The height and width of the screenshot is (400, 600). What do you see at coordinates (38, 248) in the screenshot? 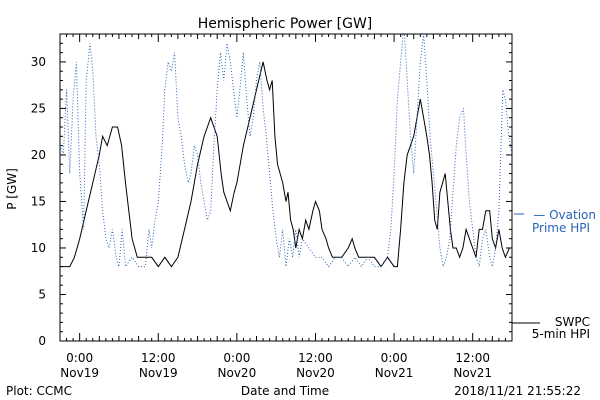
I see `y-tick-label: 10` at bounding box center [38, 248].